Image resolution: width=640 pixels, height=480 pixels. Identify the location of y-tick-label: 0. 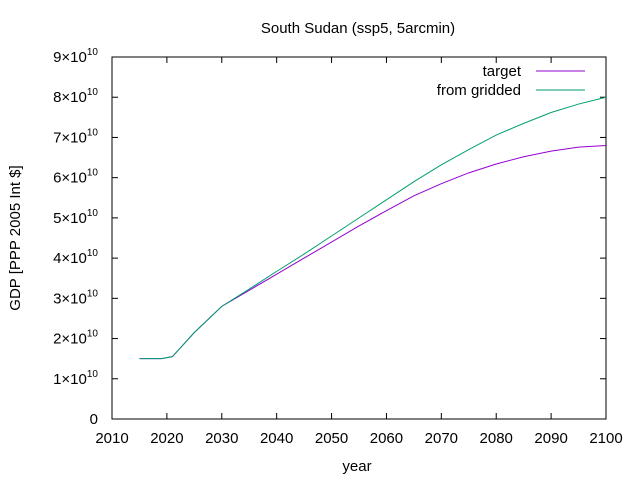
(94, 419).